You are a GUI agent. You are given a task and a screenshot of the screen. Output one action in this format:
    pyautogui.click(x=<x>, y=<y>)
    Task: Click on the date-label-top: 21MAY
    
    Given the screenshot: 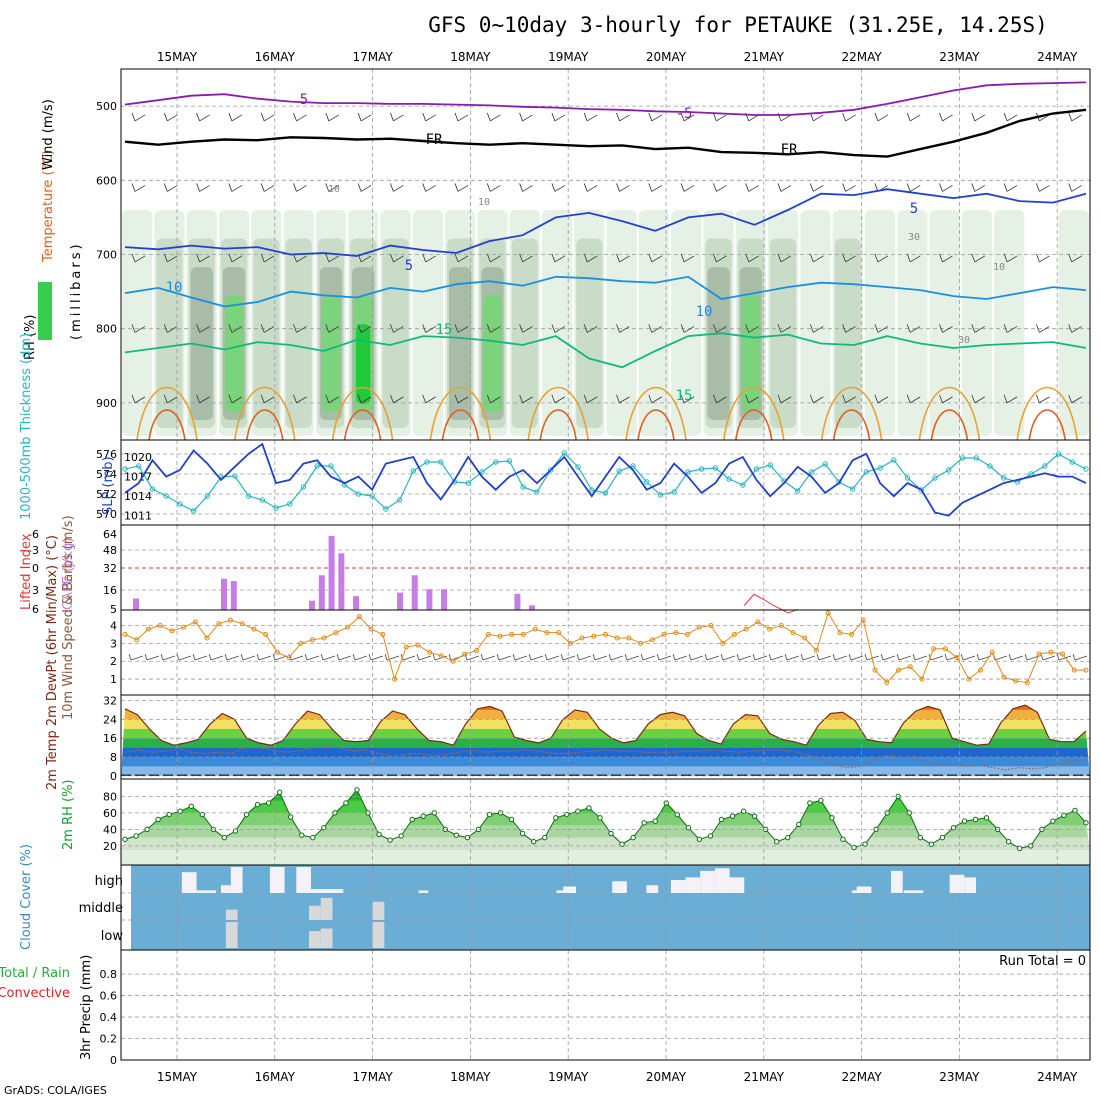 What is the action you would take?
    pyautogui.click(x=764, y=57)
    